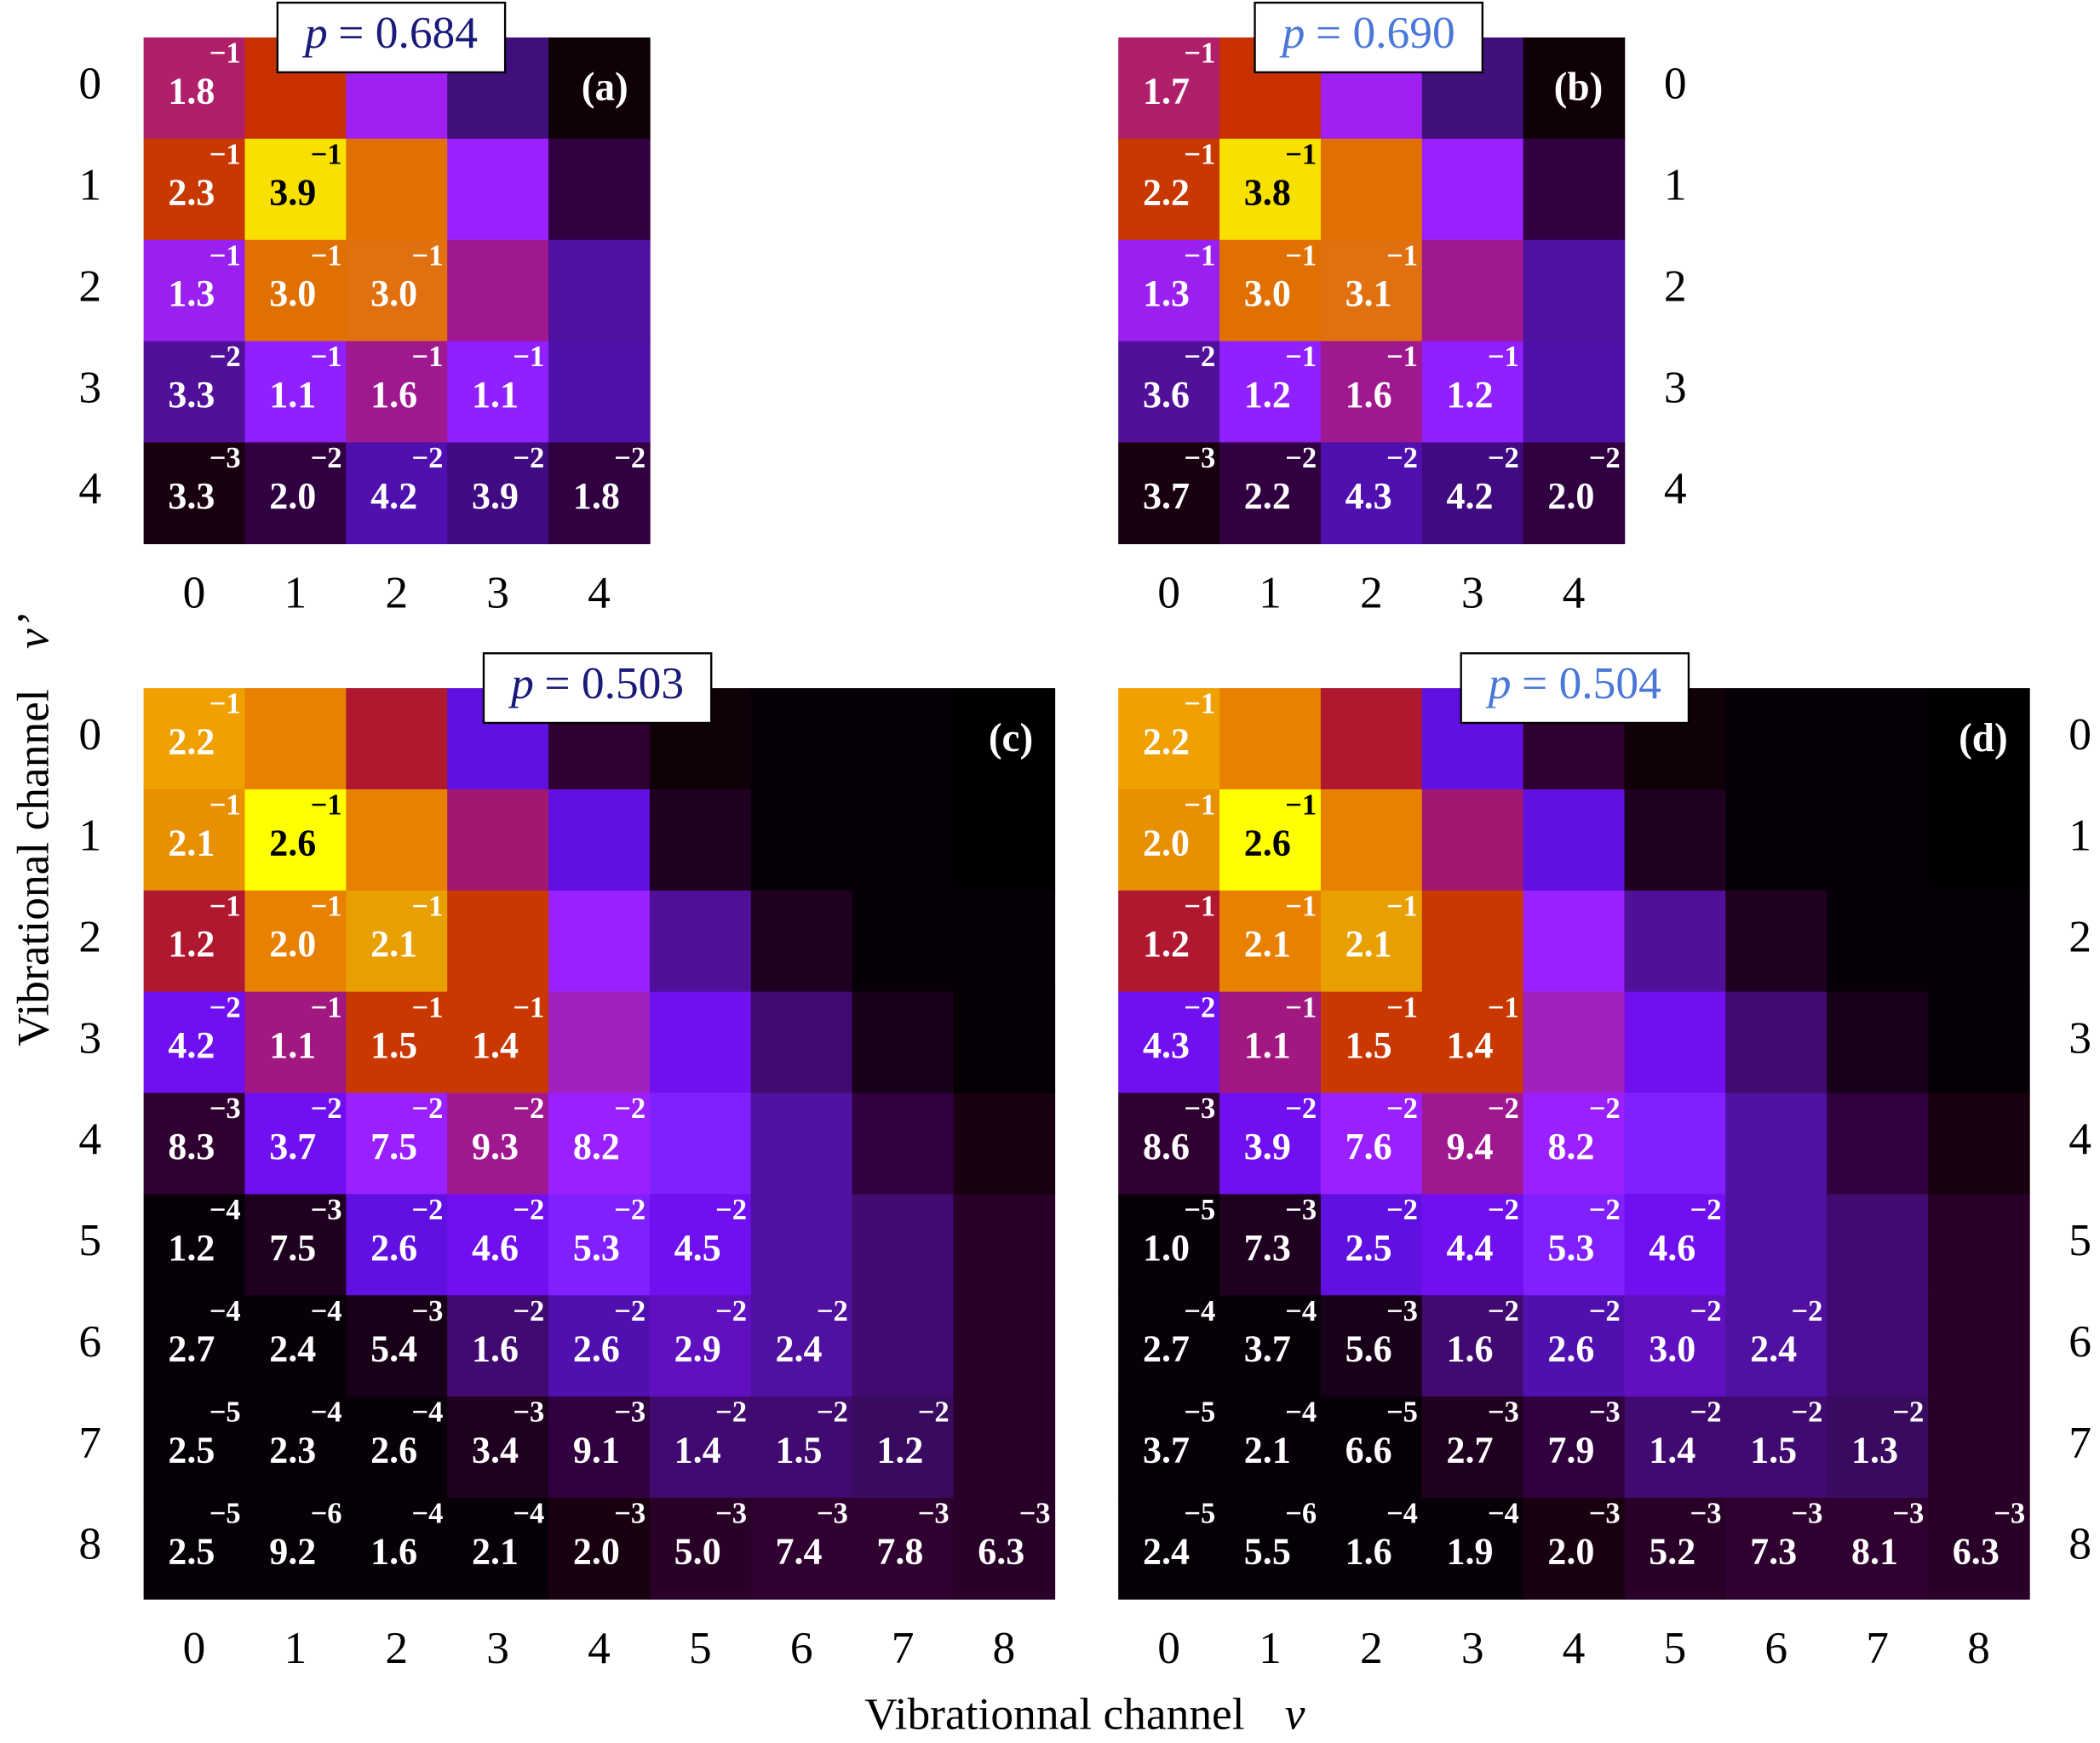 The width and height of the screenshot is (2100, 1743). Describe the element at coordinates (1571, 1248) in the screenshot. I see `cell-mantissa: 5.3` at that location.